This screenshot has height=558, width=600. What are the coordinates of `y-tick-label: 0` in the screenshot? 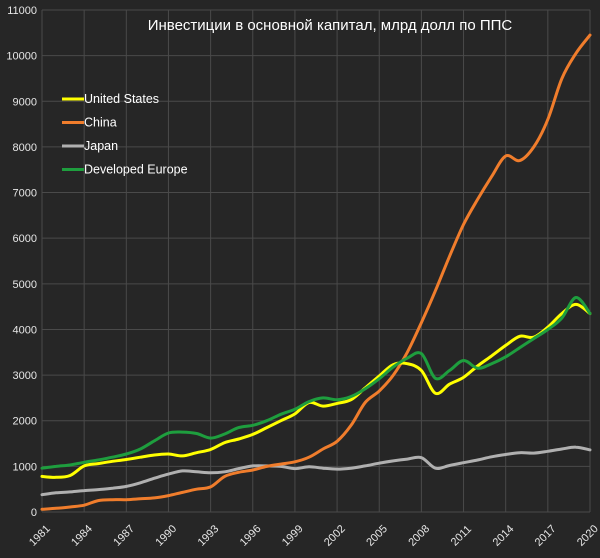 It's located at (34, 513).